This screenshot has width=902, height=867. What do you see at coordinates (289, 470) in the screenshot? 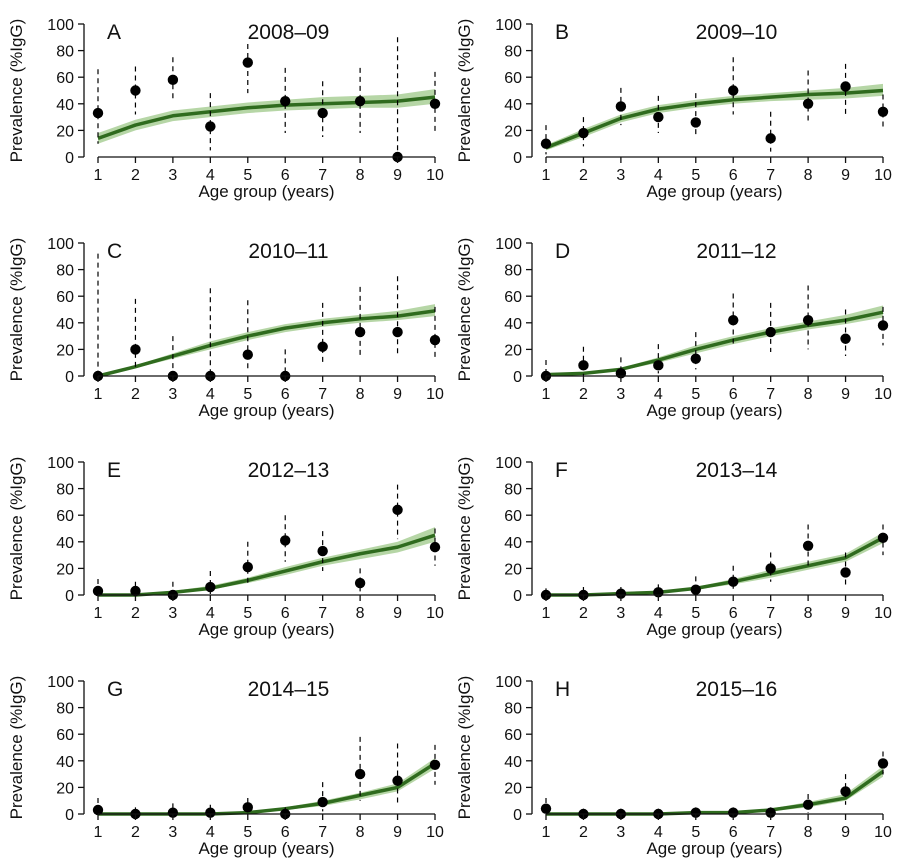
I see `panel-title: 2012–13` at bounding box center [289, 470].